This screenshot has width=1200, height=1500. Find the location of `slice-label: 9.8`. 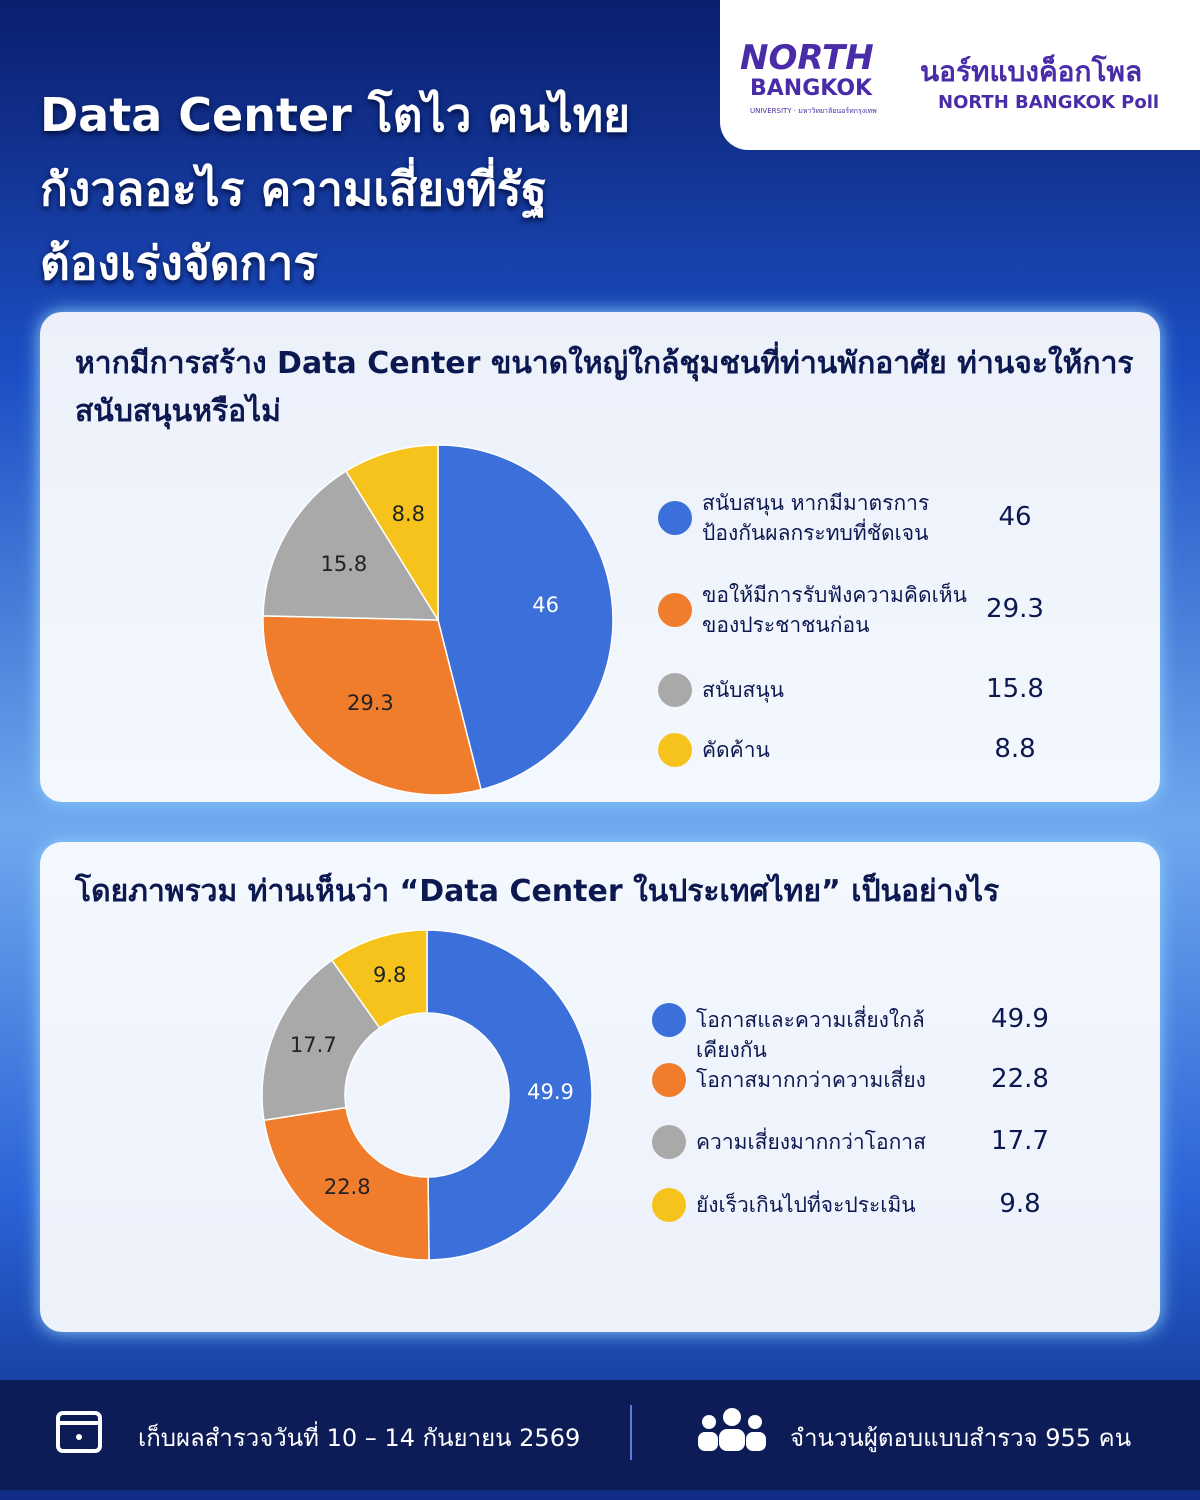

slice-label: 9.8 is located at coordinates (389, 975).